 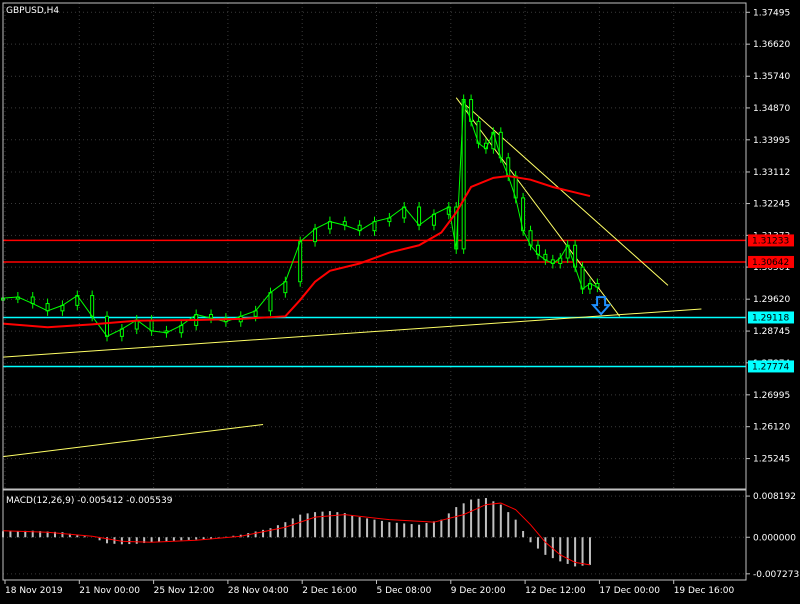 I want to click on x-tick-label: 2 Dec 16:00, so click(x=329, y=591).